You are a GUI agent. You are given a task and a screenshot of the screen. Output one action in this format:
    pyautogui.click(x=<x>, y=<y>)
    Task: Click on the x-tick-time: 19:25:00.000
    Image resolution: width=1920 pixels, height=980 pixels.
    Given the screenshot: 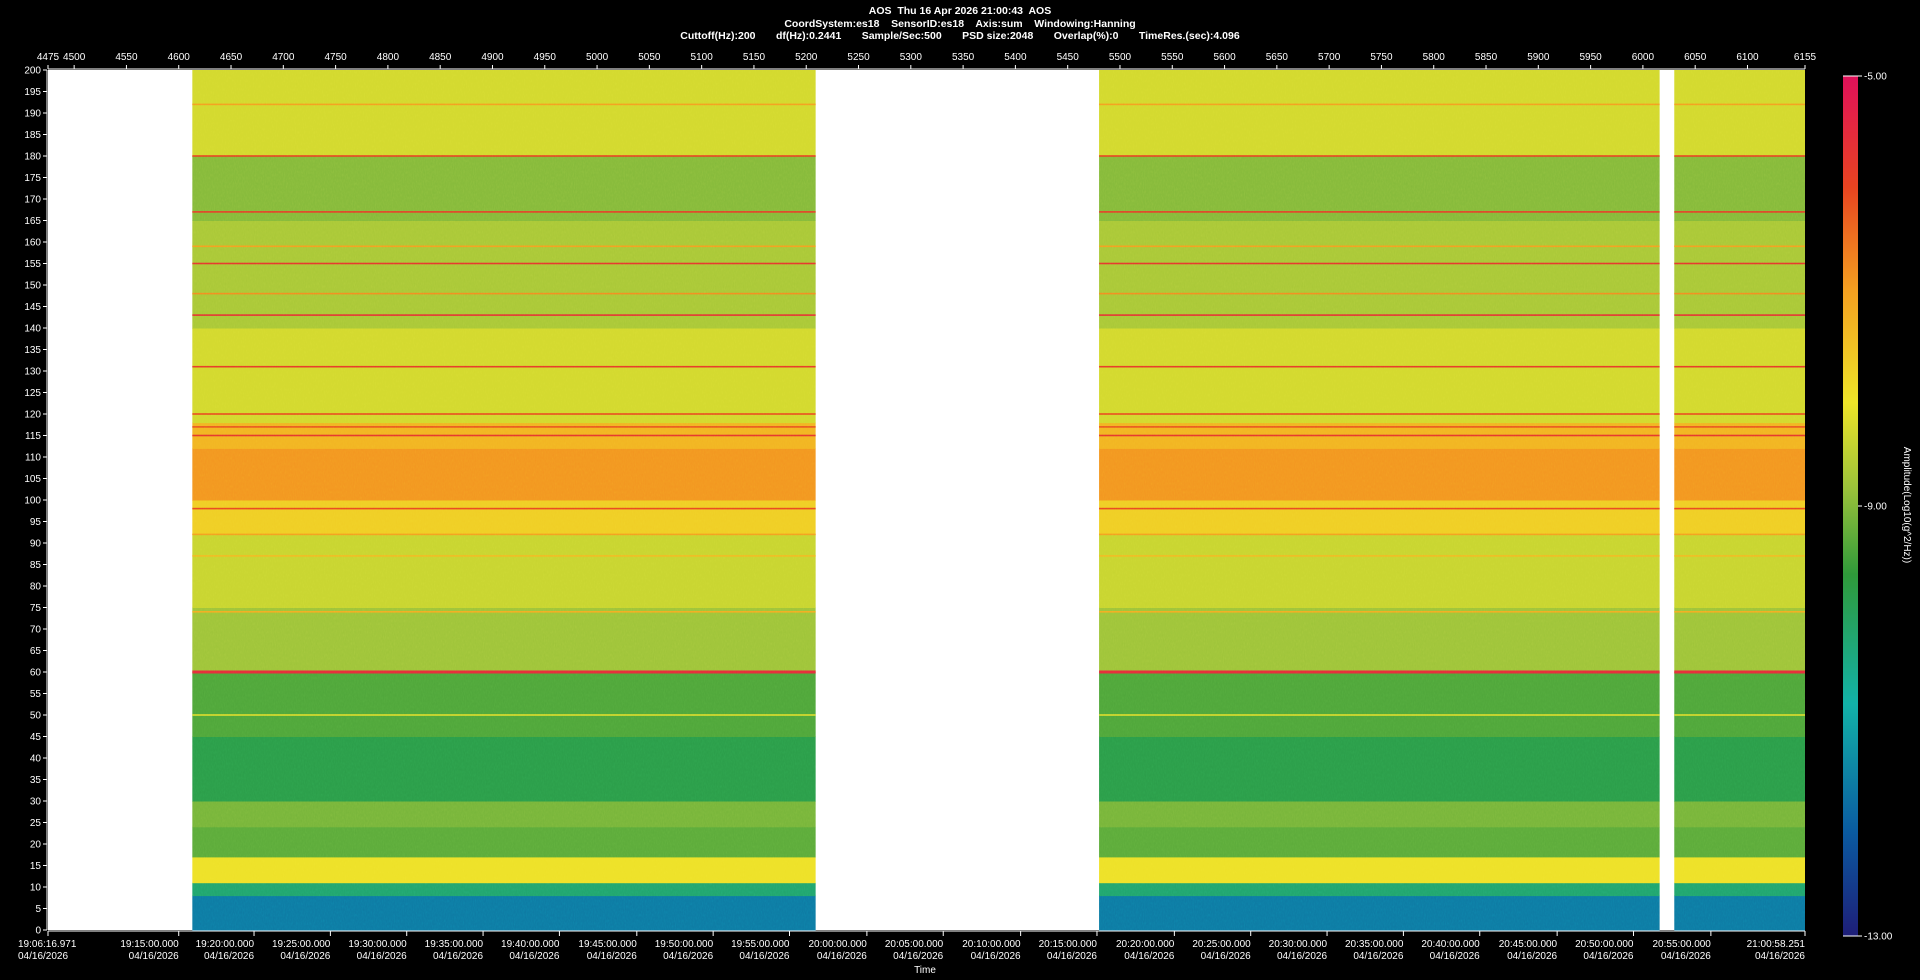 What is the action you would take?
    pyautogui.click(x=301, y=944)
    